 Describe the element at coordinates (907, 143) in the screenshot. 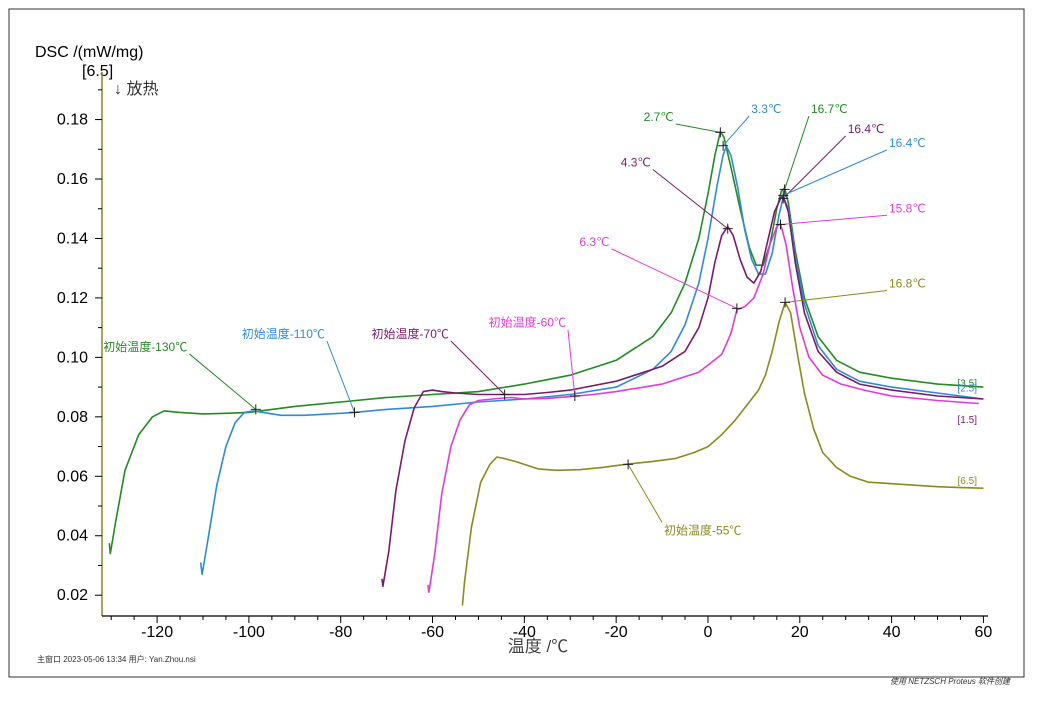

I see `annotation-label-p110b: 16.4℃` at that location.